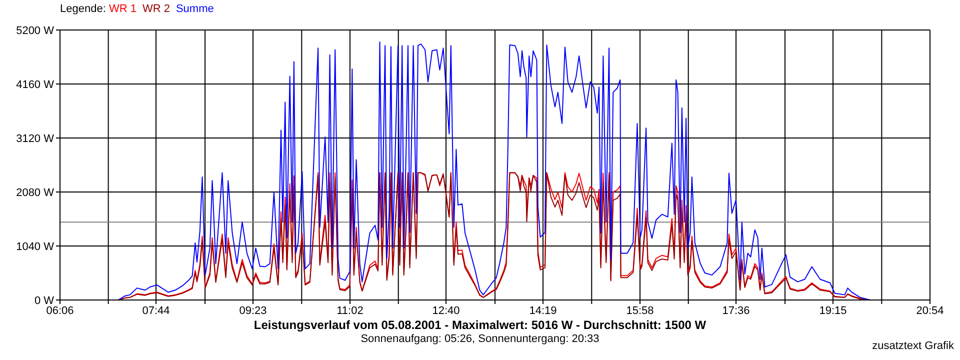 This screenshot has height=360, width=960. What do you see at coordinates (35, 30) in the screenshot?
I see `y-tick-label: 5200 W` at bounding box center [35, 30].